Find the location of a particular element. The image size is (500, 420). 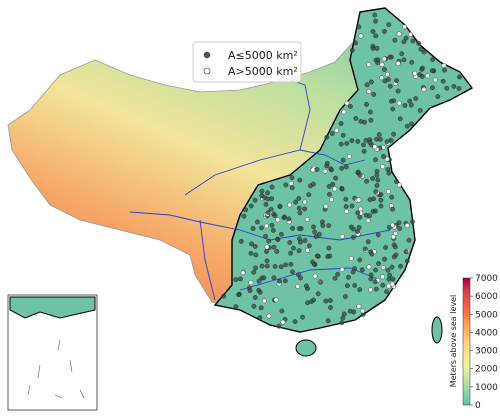

colorbar-tick-label: 6000 is located at coordinates (486, 297).